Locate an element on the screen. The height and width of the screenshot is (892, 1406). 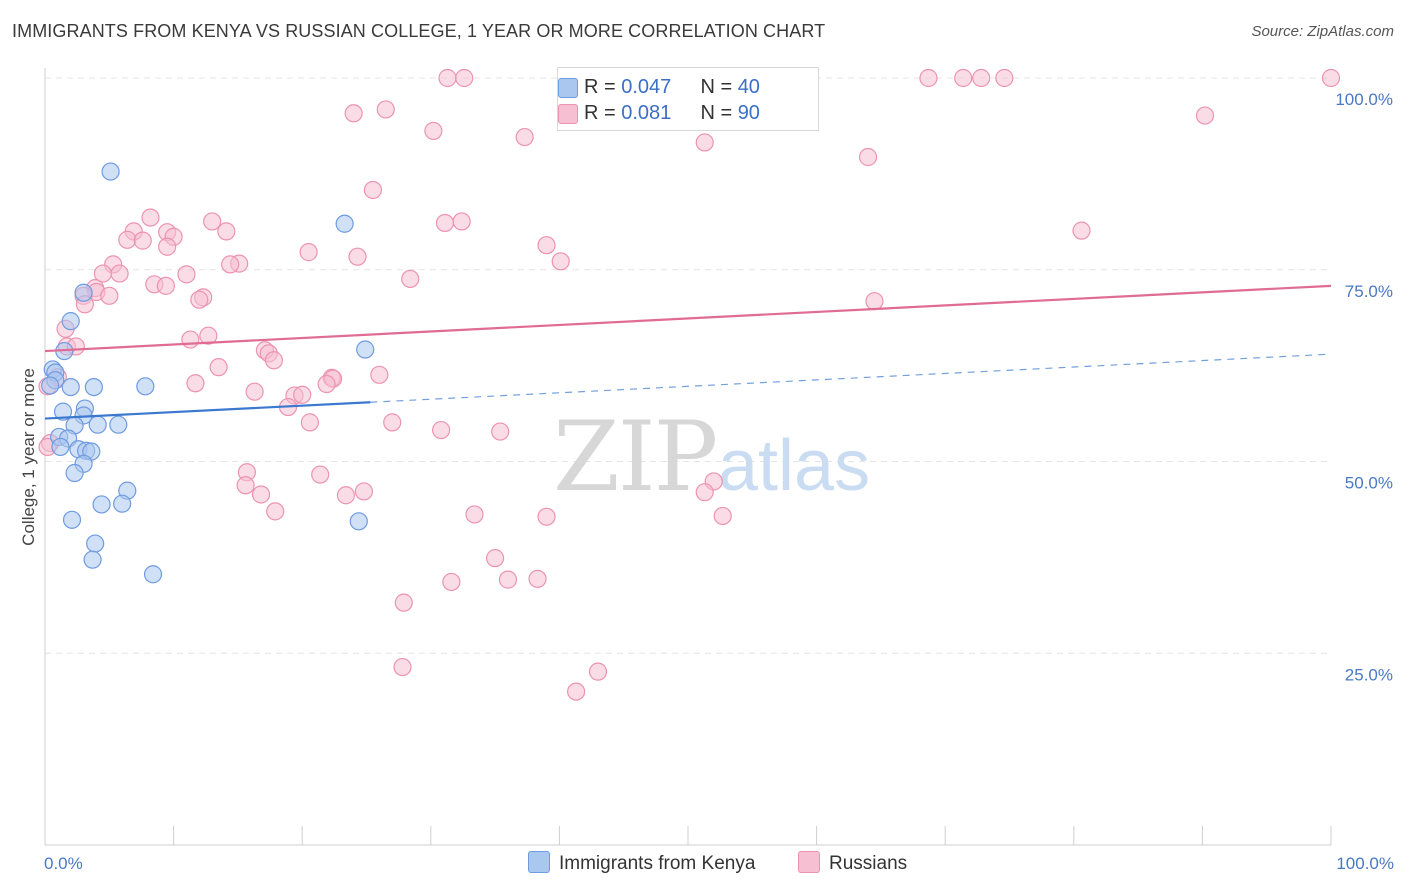
russians-n-value: 90 is located at coordinates (748, 113).